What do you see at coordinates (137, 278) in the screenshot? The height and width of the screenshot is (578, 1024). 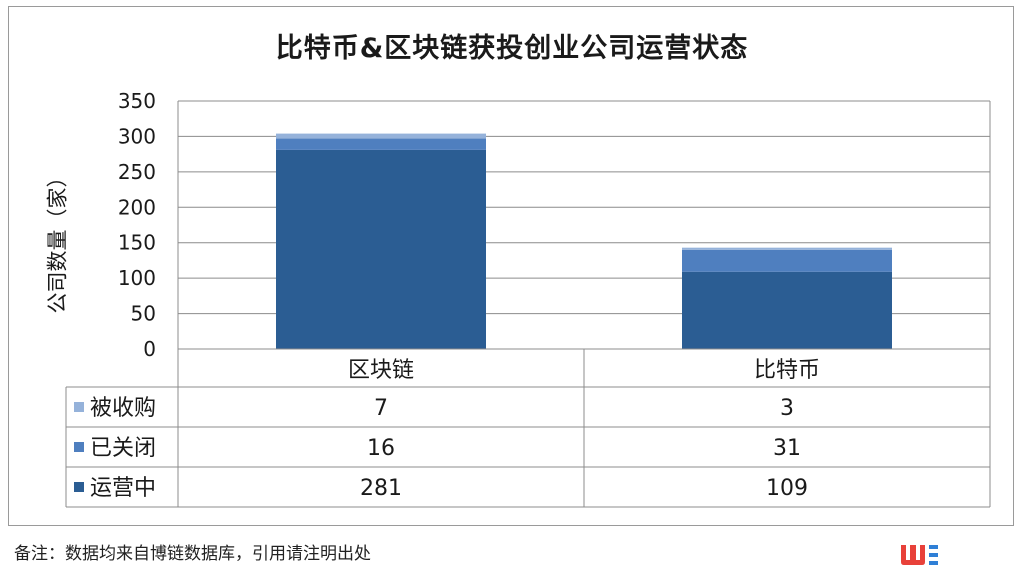 I see `y-tick-label: 100` at bounding box center [137, 278].